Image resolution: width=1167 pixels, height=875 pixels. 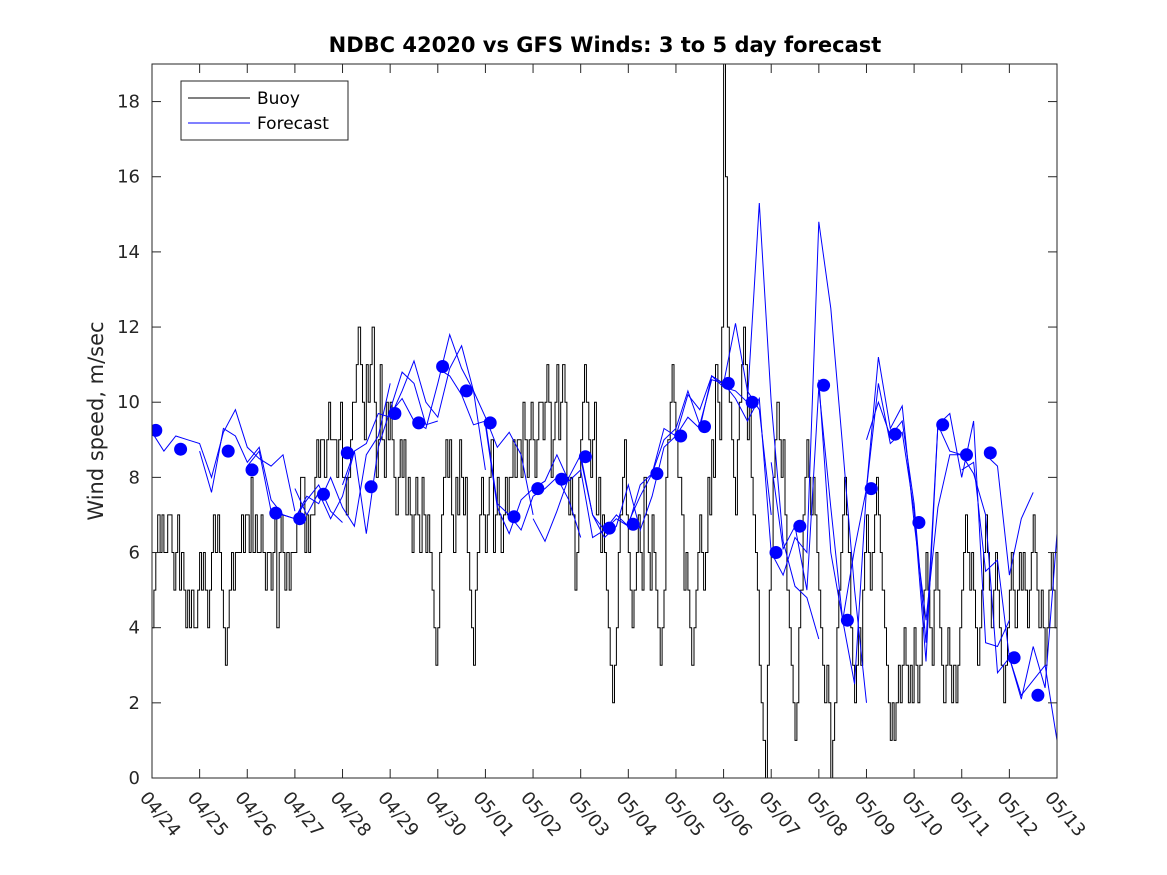 I want to click on x-tick-label: 05/07, so click(x=778, y=814).